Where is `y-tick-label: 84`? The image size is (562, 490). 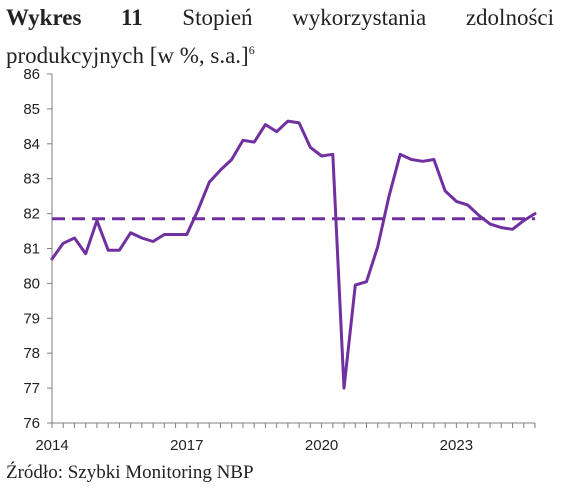 y-tick-label: 84 is located at coordinates (31, 144).